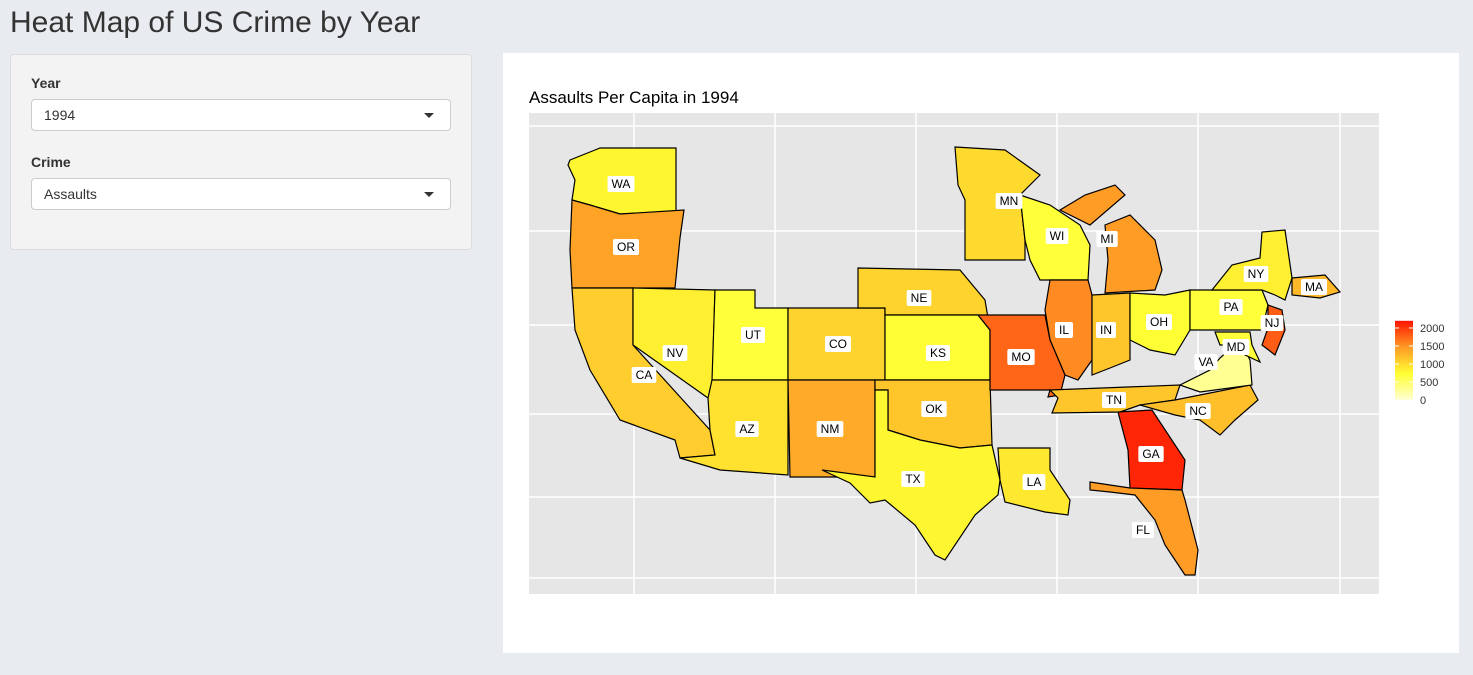  What do you see at coordinates (634, 97) in the screenshot?
I see `chart-title: Assaults Per Capita in 1994` at bounding box center [634, 97].